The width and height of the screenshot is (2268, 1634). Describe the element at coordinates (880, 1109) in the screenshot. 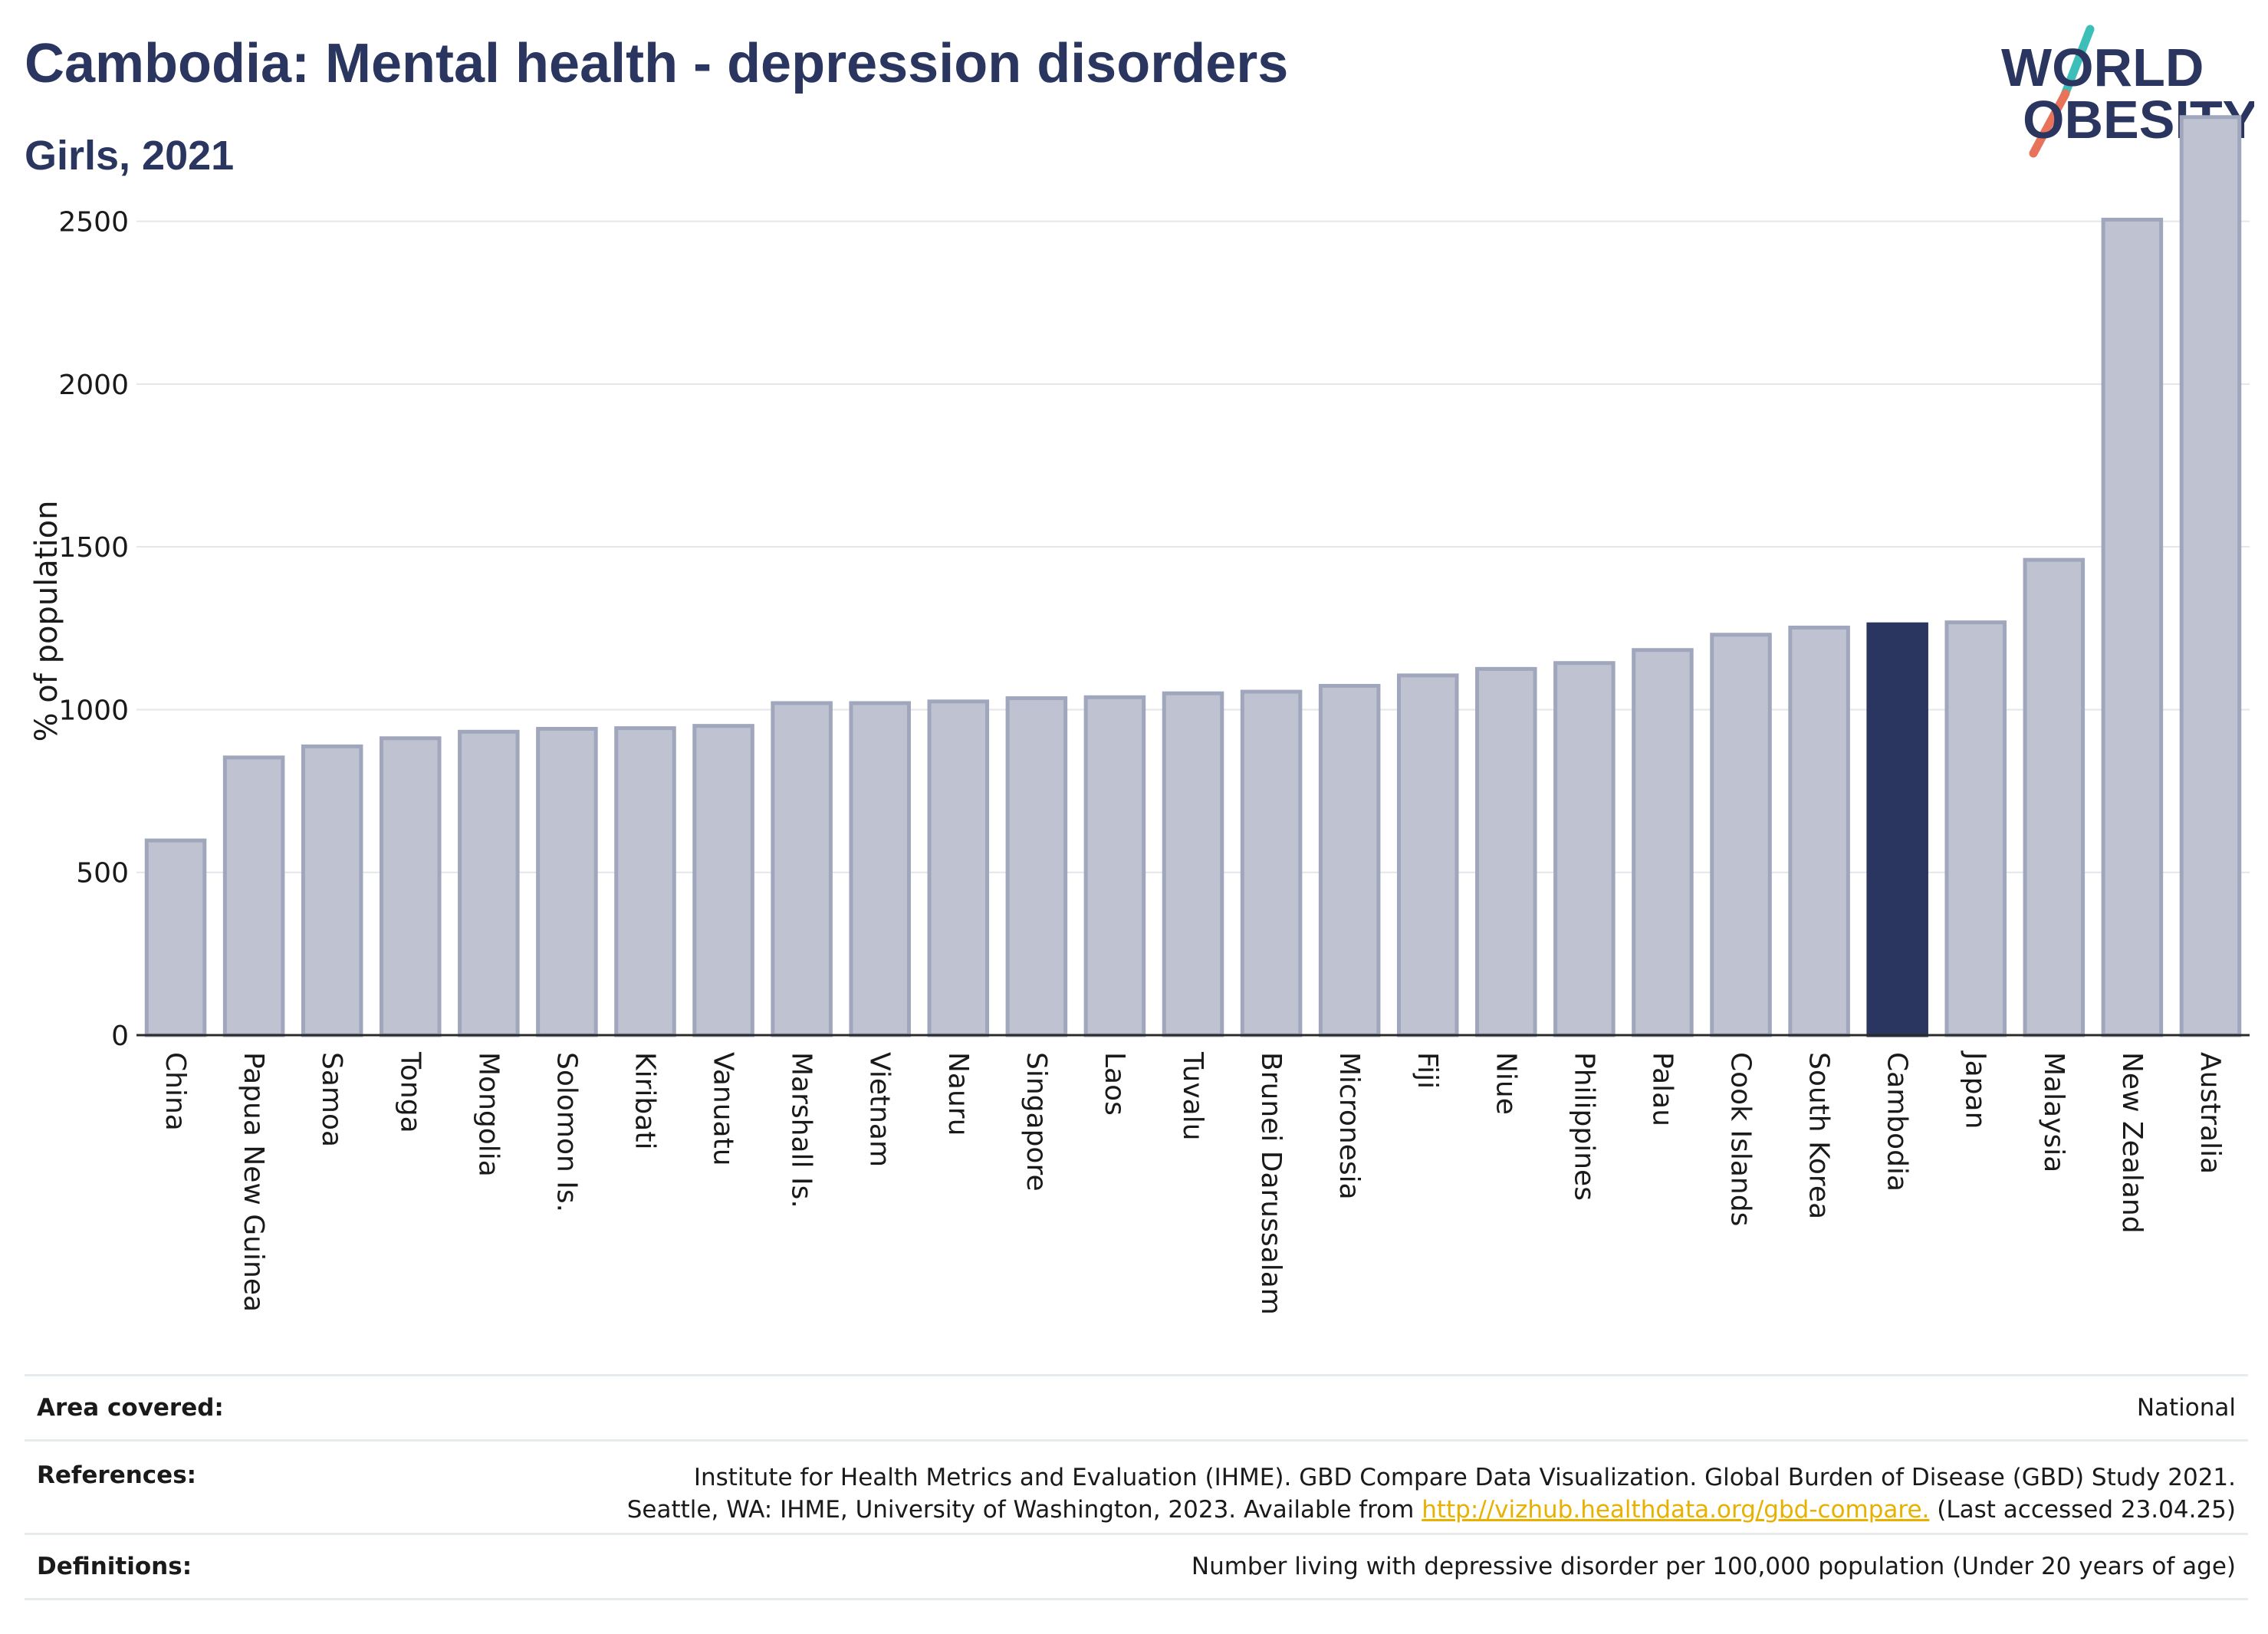

I see `x-tick-label: Vietnam` at that location.